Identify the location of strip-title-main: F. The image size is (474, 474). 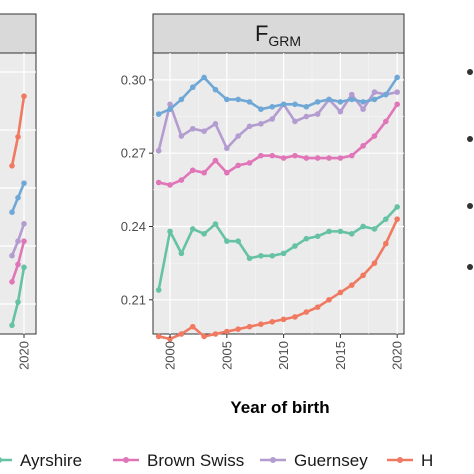
(261, 33).